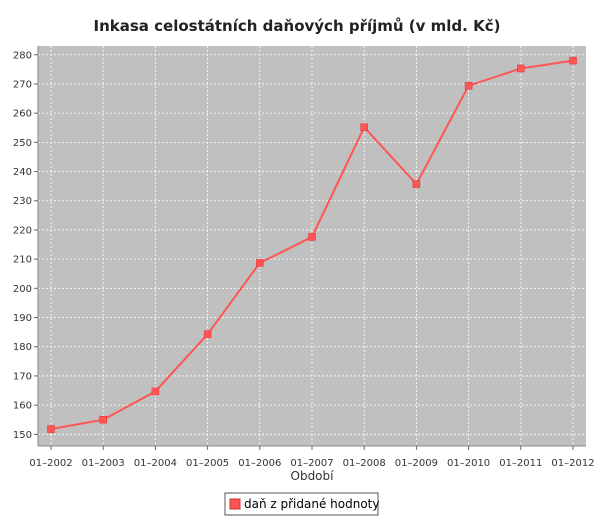 The image size is (594, 528). Describe the element at coordinates (103, 463) in the screenshot. I see `x-tick-label: 01–2003` at that location.